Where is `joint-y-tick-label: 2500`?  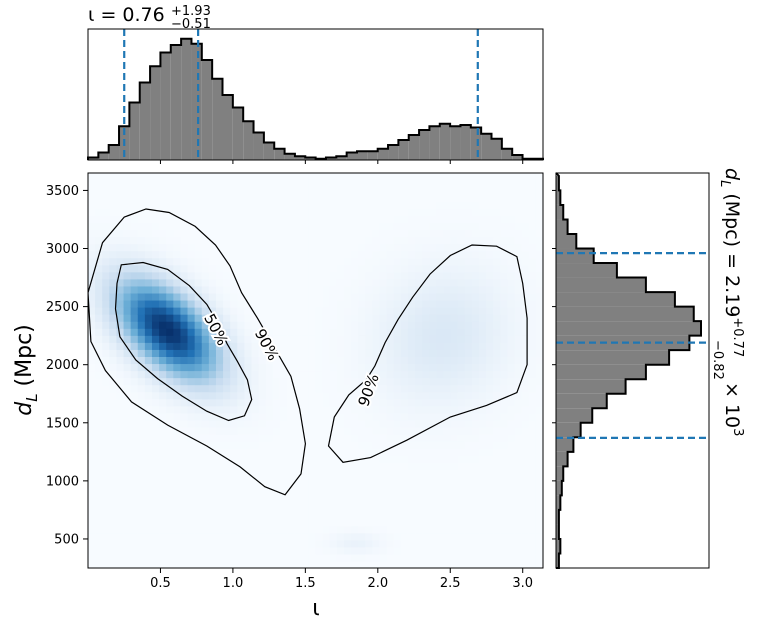
joint-y-tick-label: 2500 is located at coordinates (62, 307).